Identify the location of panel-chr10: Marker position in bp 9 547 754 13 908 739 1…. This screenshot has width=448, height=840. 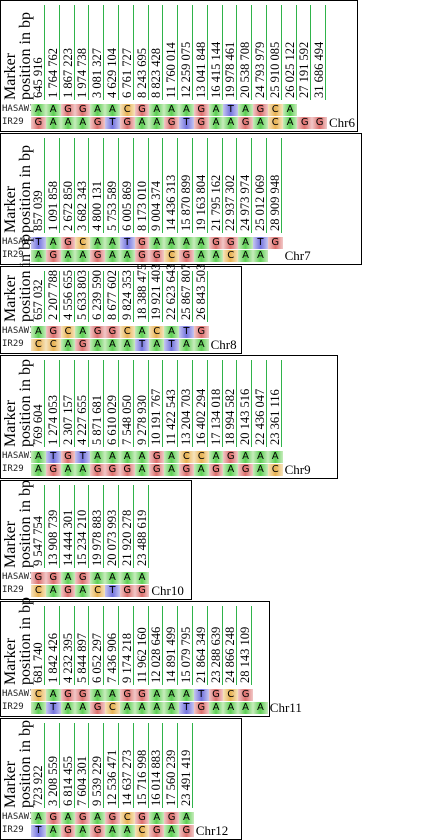
(96, 540).